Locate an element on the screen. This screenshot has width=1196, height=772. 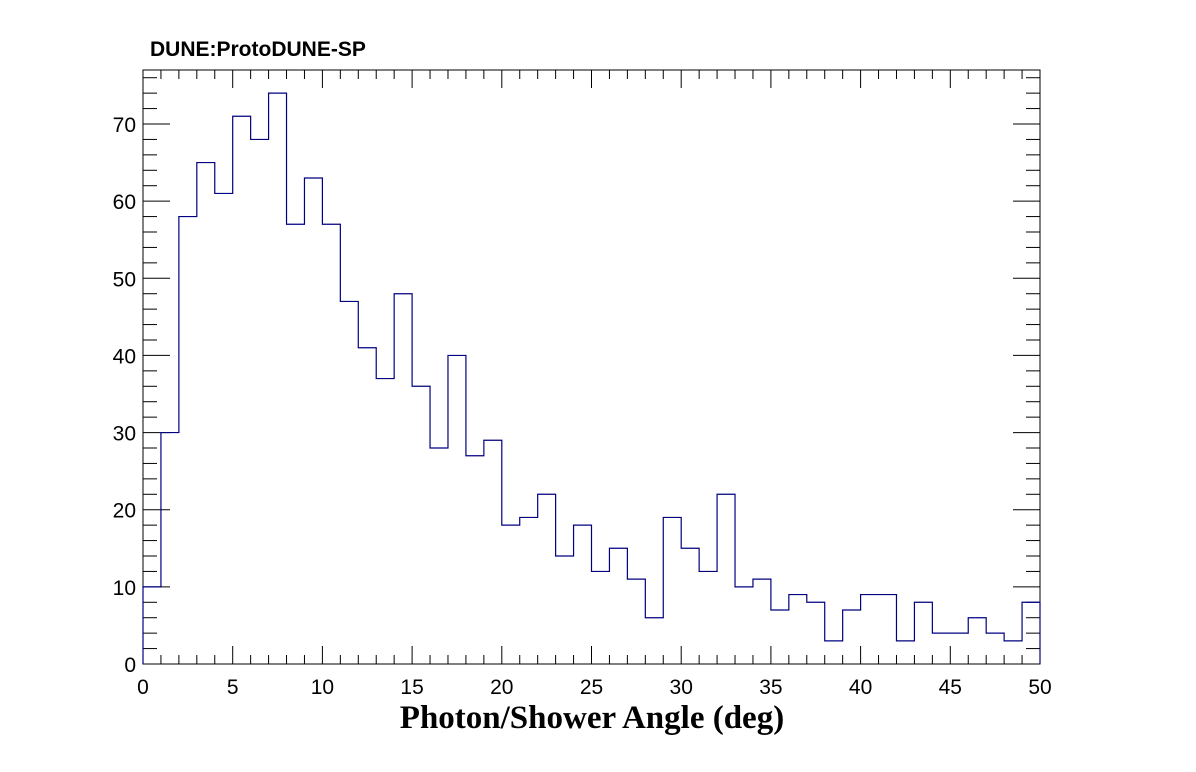
y-tick-label: 30 is located at coordinates (124, 434).